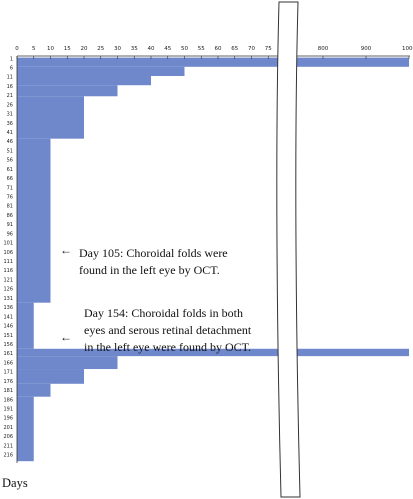 Image resolution: width=413 pixels, height=499 pixels. Describe the element at coordinates (8, 409) in the screenshot. I see `y-tick-label: 191` at that location.